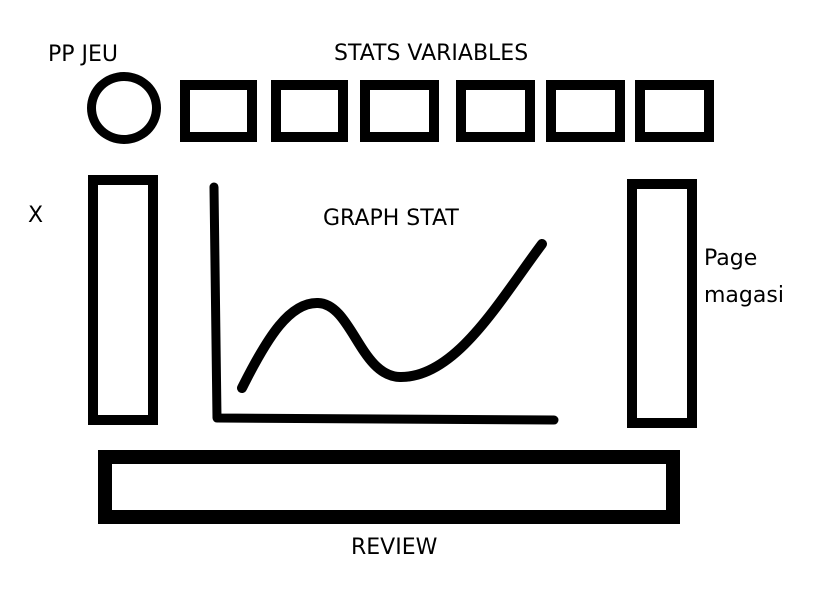 This screenshot has width=816, height=595. Describe the element at coordinates (389, 487) in the screenshot. I see `review-panel` at that location.